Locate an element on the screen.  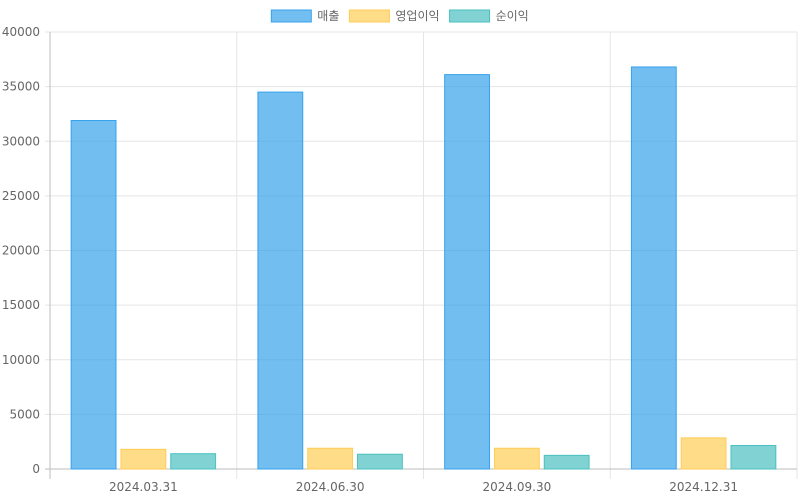
y-tick-label: 40000 is located at coordinates (21, 32).